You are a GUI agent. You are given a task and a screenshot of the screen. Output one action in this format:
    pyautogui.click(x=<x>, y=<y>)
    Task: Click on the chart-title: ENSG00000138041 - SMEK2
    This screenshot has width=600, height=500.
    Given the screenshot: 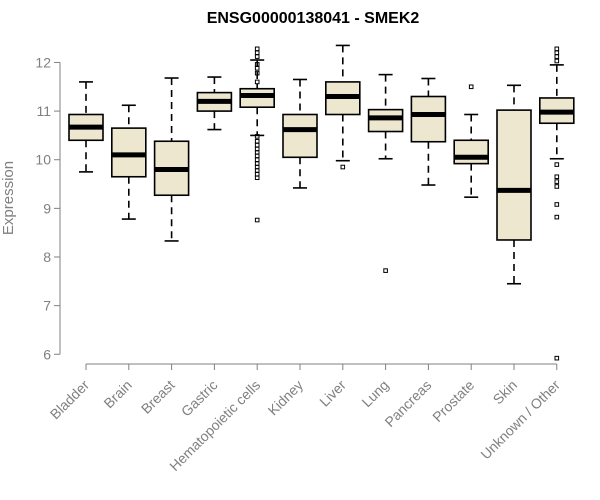 What is the action you would take?
    pyautogui.click(x=313, y=18)
    